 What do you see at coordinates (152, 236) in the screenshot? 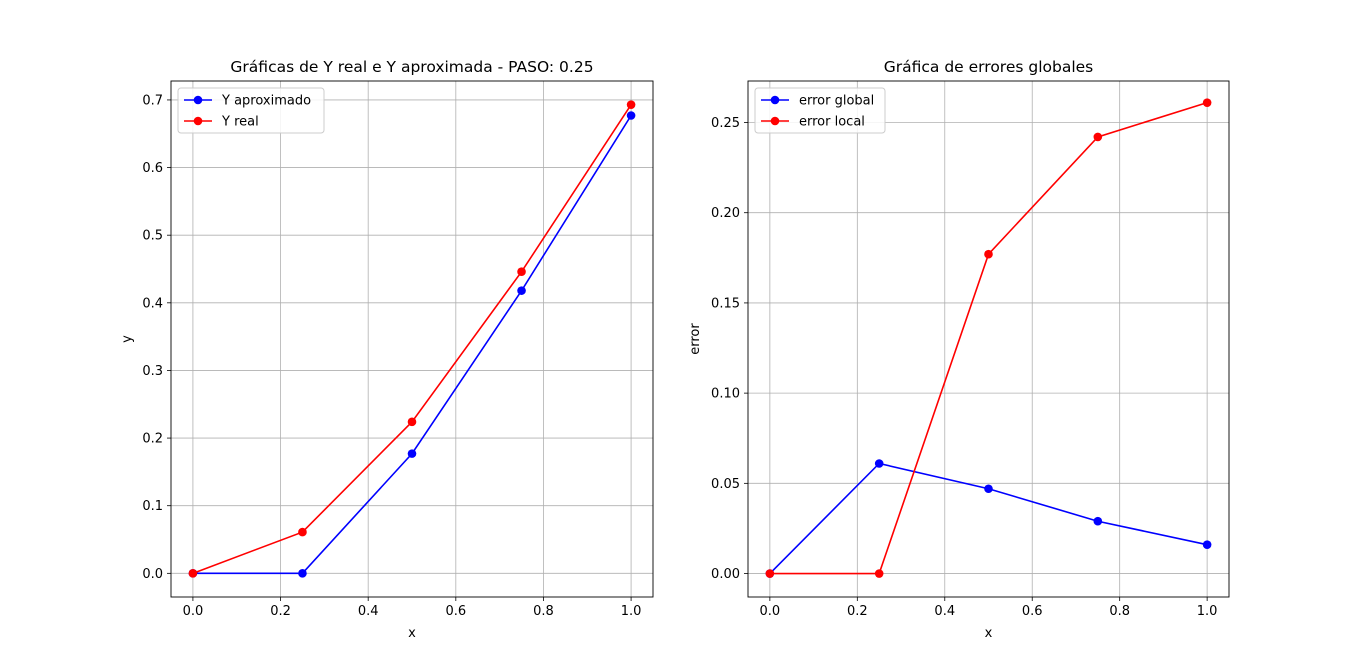
I see `y-tick-label: 0.5` at bounding box center [152, 236].